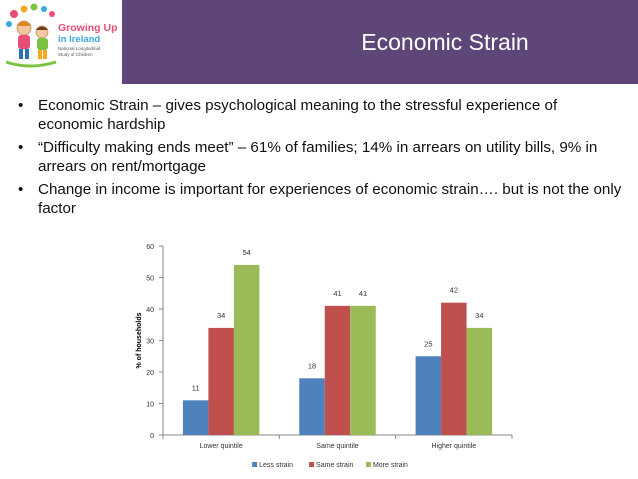 The height and width of the screenshot is (479, 638). What do you see at coordinates (150, 310) in the screenshot?
I see `y-tick-label: 40` at bounding box center [150, 310].